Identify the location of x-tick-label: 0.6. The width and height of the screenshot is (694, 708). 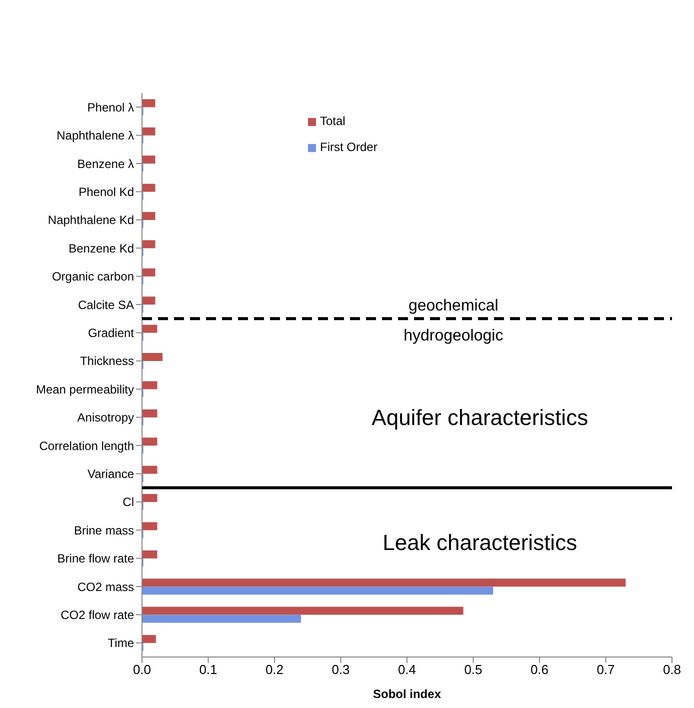
(539, 670).